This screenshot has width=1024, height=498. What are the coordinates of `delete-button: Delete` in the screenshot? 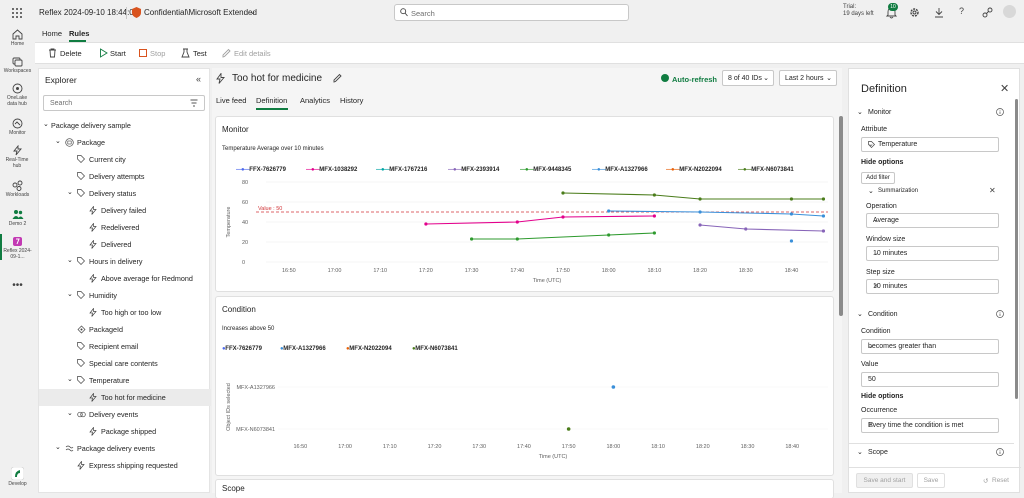 It's located at (71, 53).